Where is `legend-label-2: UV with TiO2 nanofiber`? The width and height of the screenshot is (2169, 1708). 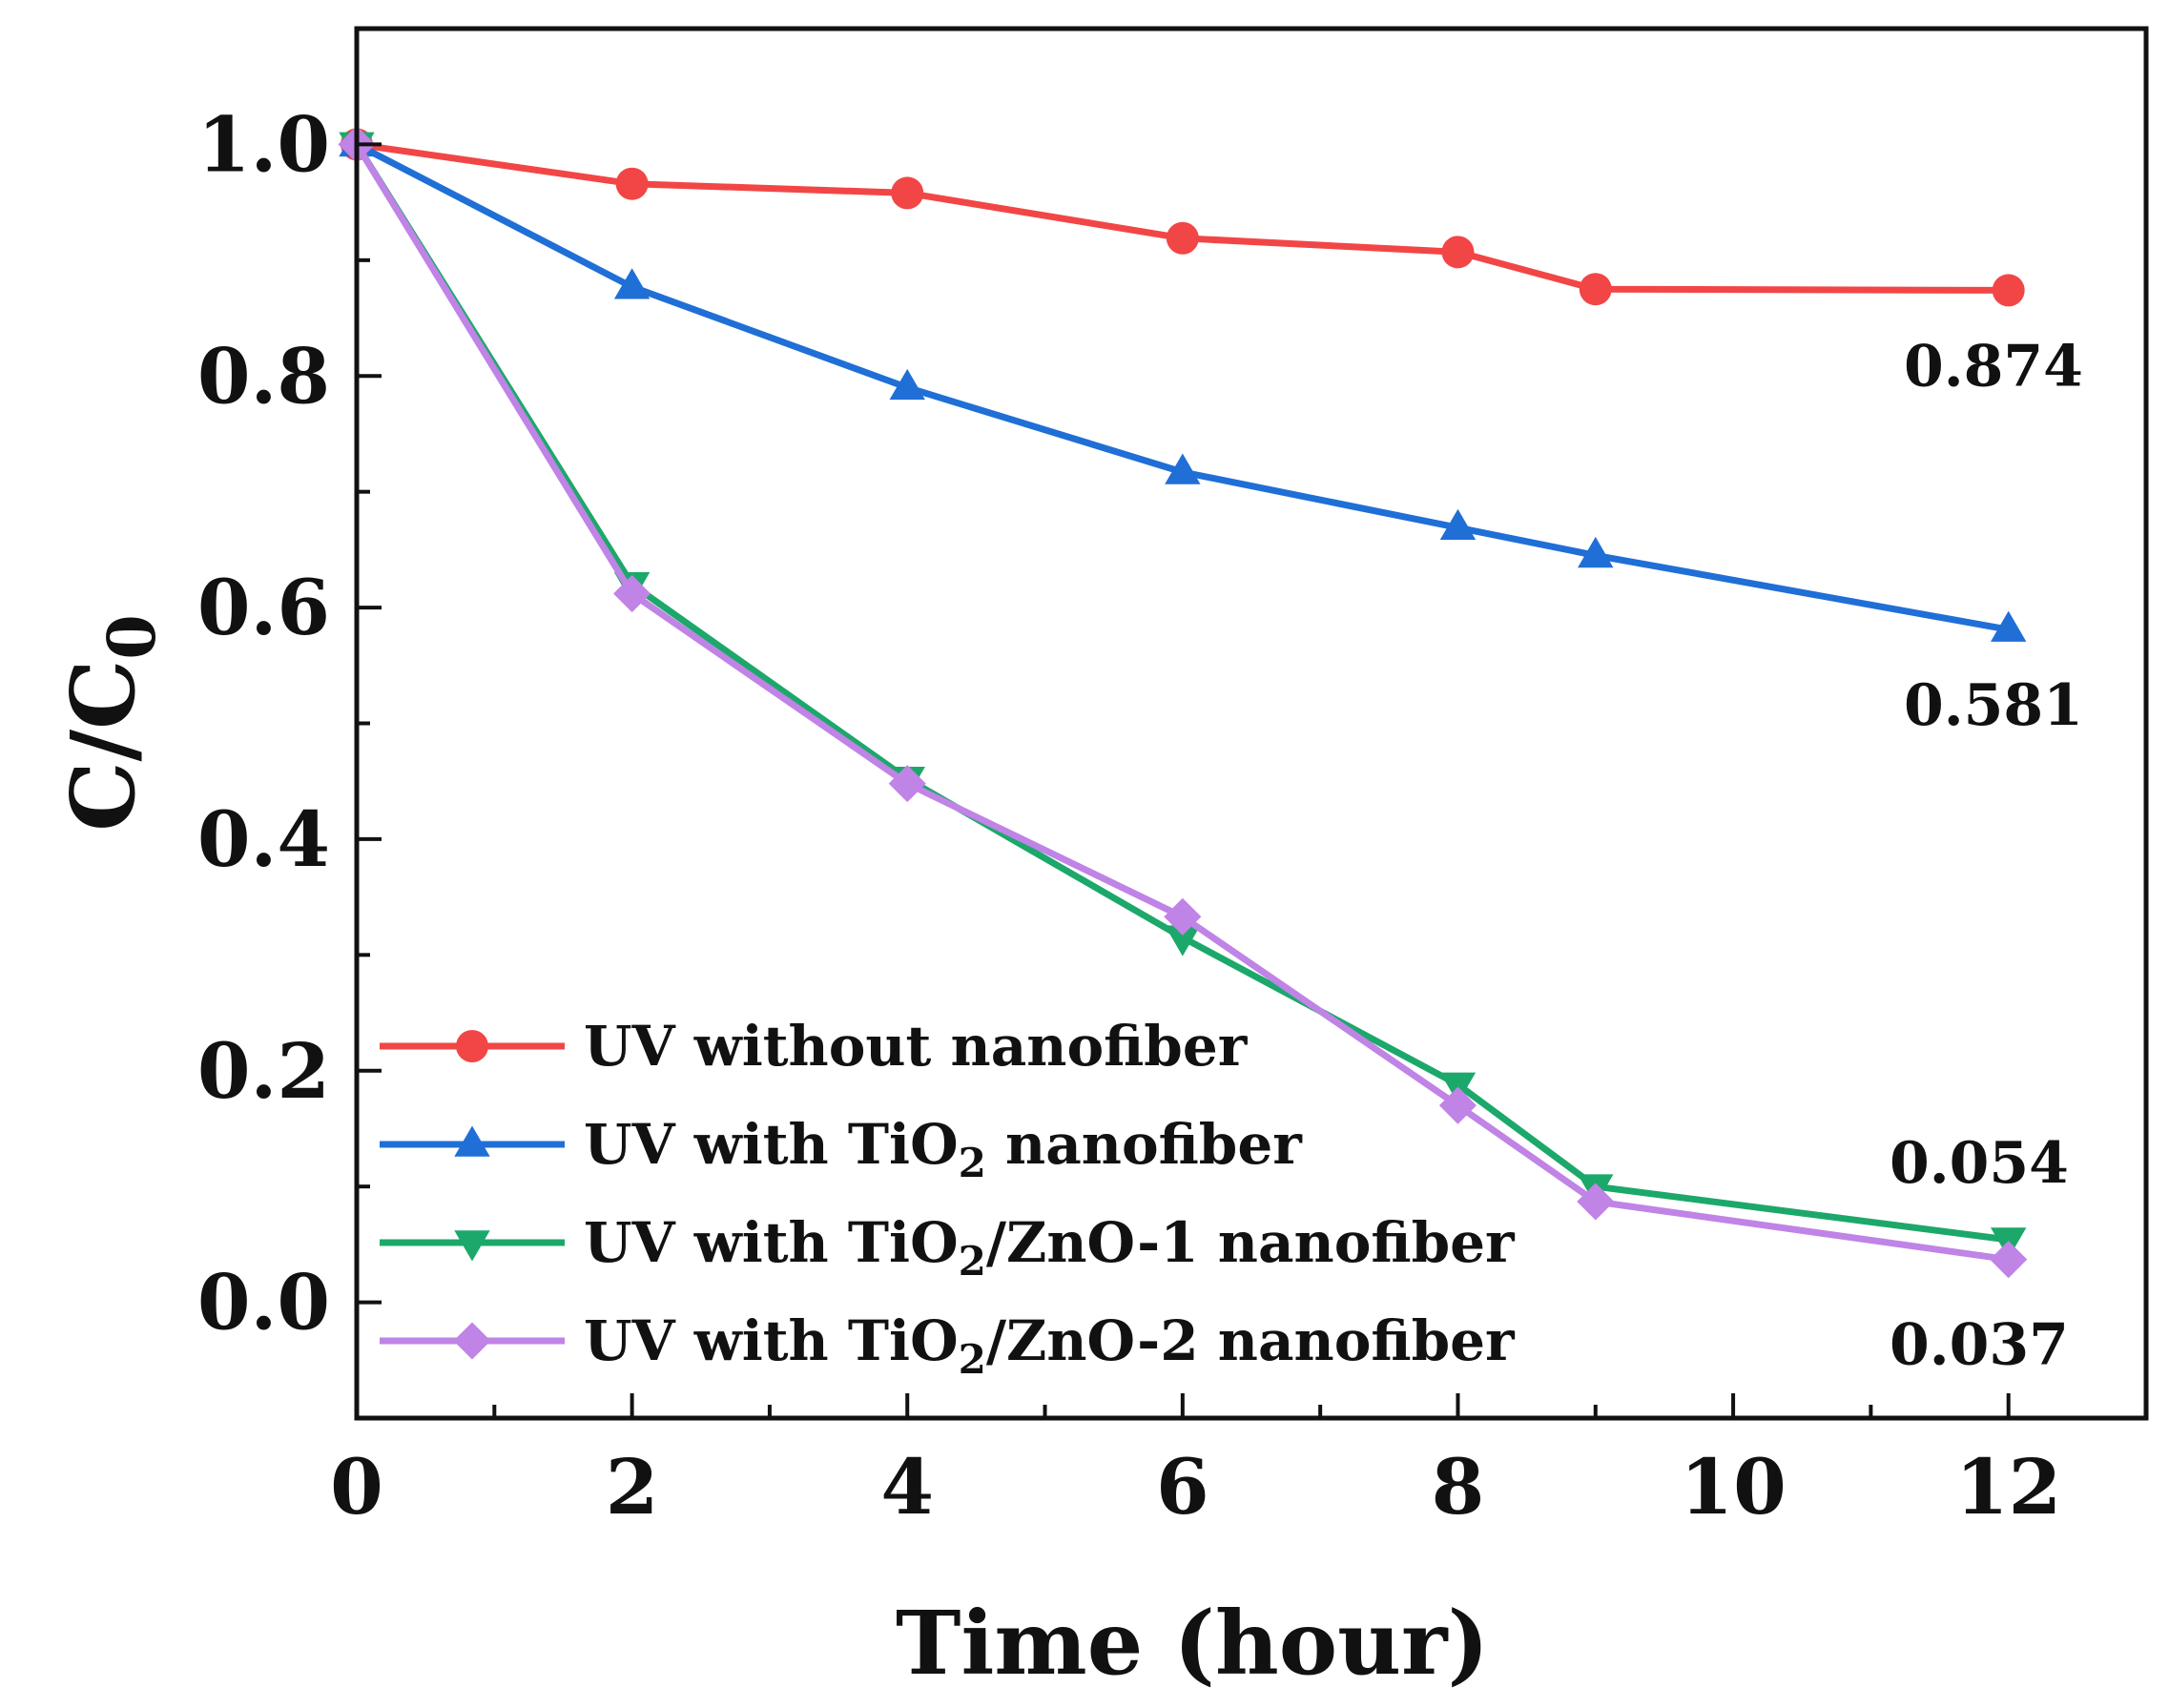 legend-label-2: UV with TiO2 nanofiber is located at coordinates (943, 1149).